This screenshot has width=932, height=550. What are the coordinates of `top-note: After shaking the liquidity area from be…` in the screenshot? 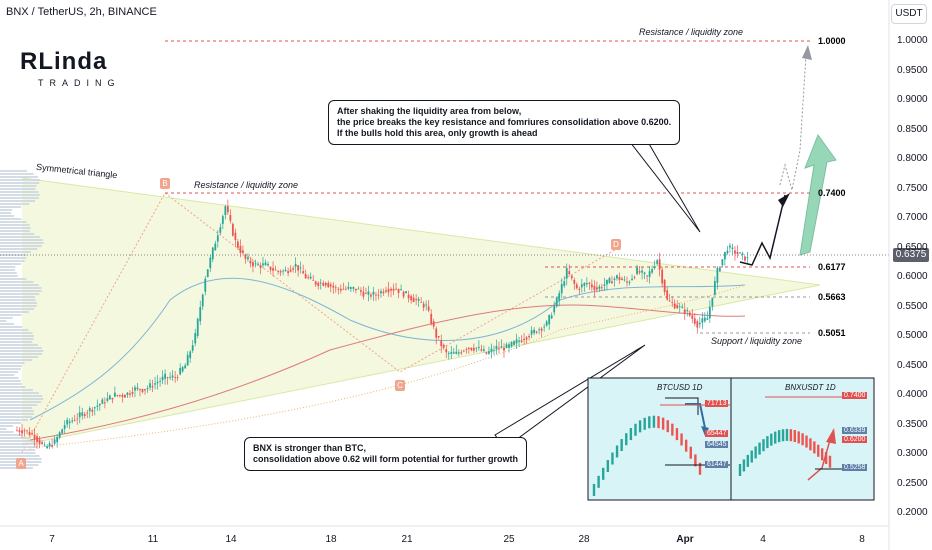 It's located at (504, 122).